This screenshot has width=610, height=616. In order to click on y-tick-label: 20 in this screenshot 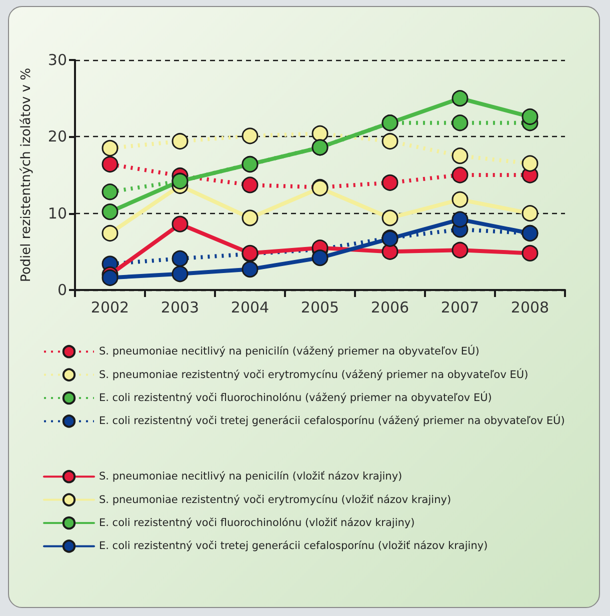, I will do `click(57, 137)`.